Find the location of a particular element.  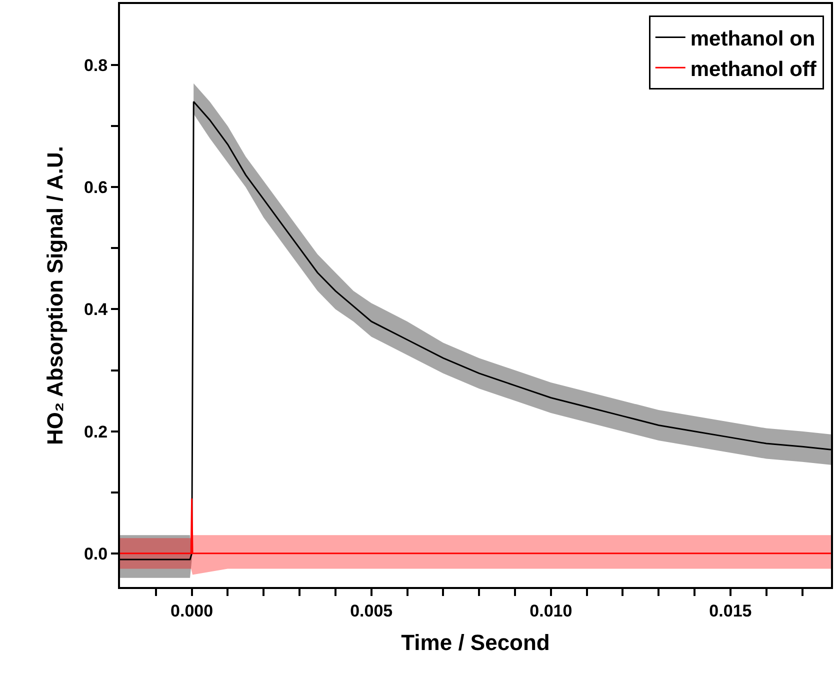

x-tick-label: 0.000 is located at coordinates (192, 610).